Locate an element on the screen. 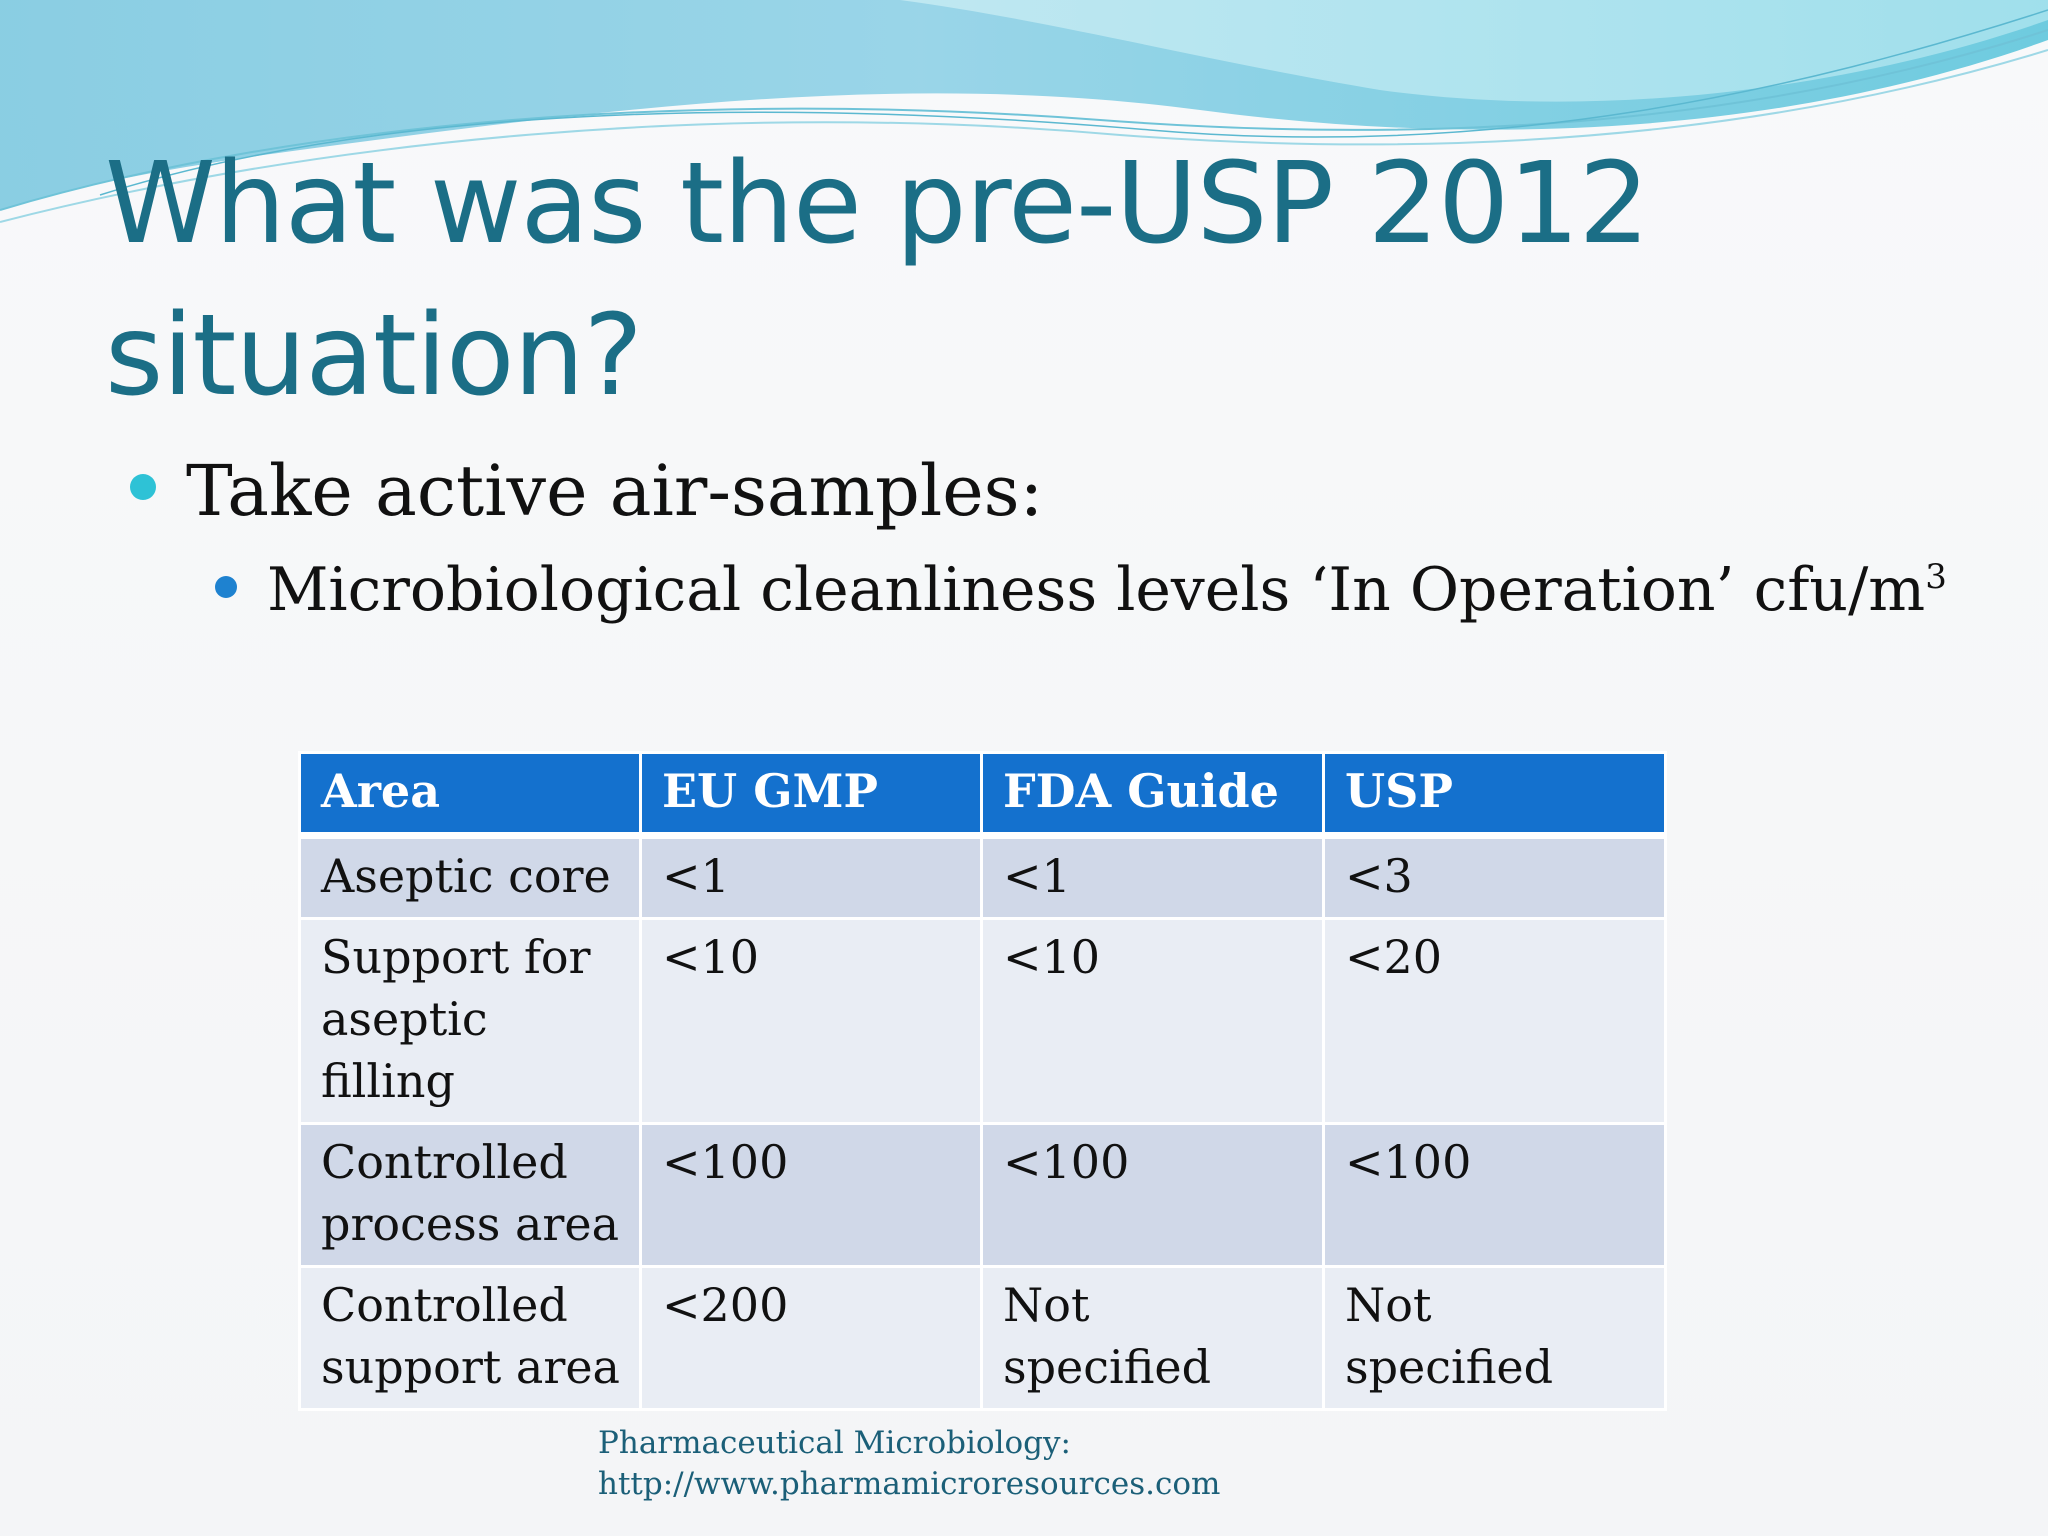 This screenshot has height=1536, width=2048. cell-fda-guide: <1 is located at coordinates (1152, 877).